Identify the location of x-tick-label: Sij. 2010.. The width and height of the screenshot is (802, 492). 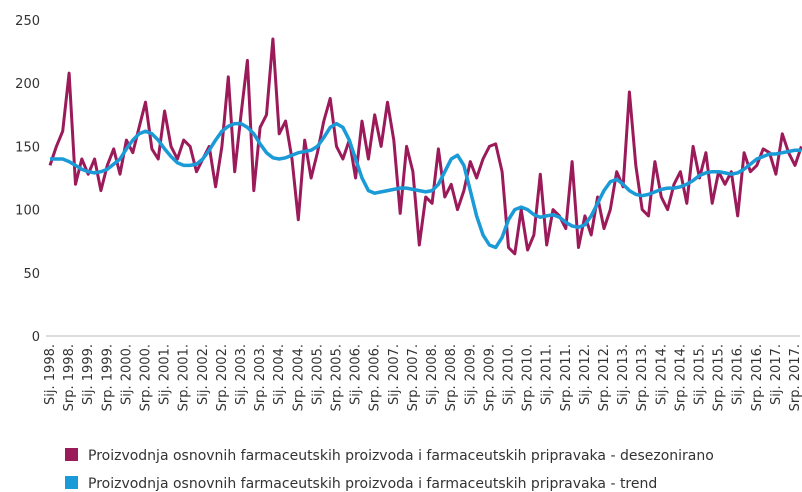
(508, 374).